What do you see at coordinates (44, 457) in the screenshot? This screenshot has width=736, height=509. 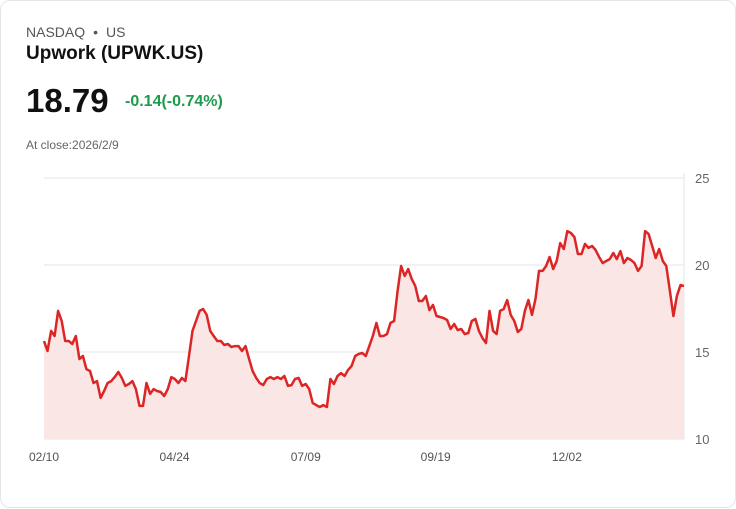 I see `x-tick-label: 02/10` at bounding box center [44, 457].